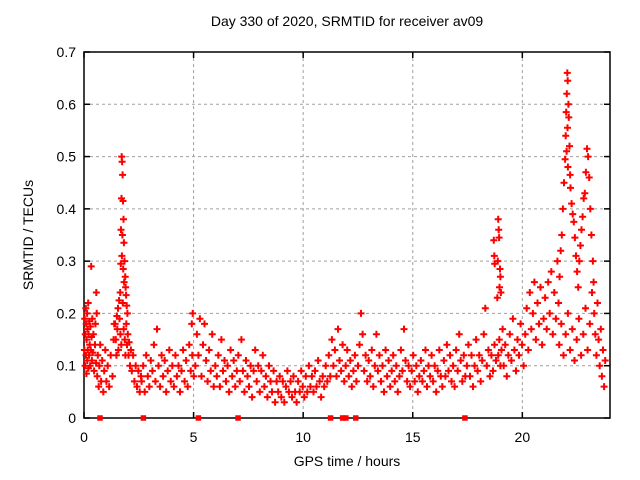  What do you see at coordinates (347, 461) in the screenshot?
I see `x-axis-label: GPS time / hours` at bounding box center [347, 461].